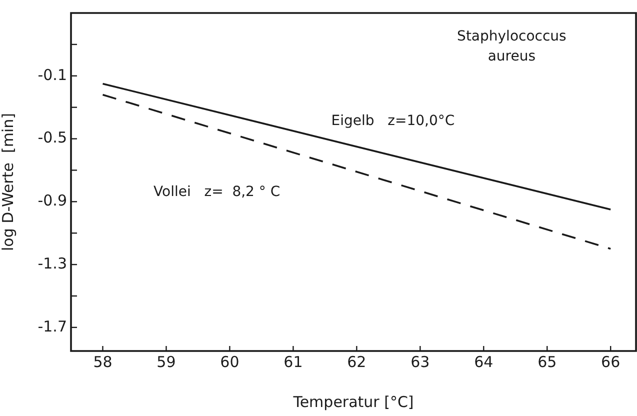 Image resolution: width=637 pixels, height=416 pixels. What do you see at coordinates (52, 263) in the screenshot?
I see `y-tick-label: -1.3` at bounding box center [52, 263].